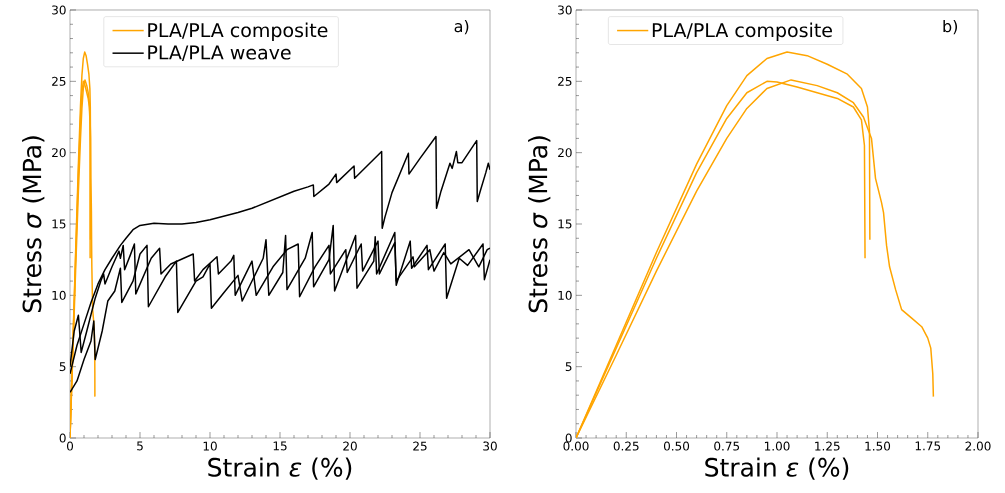 The width and height of the screenshot is (1005, 493). Describe the element at coordinates (827, 446) in the screenshot. I see `x-tick-label: 1.25` at that location.